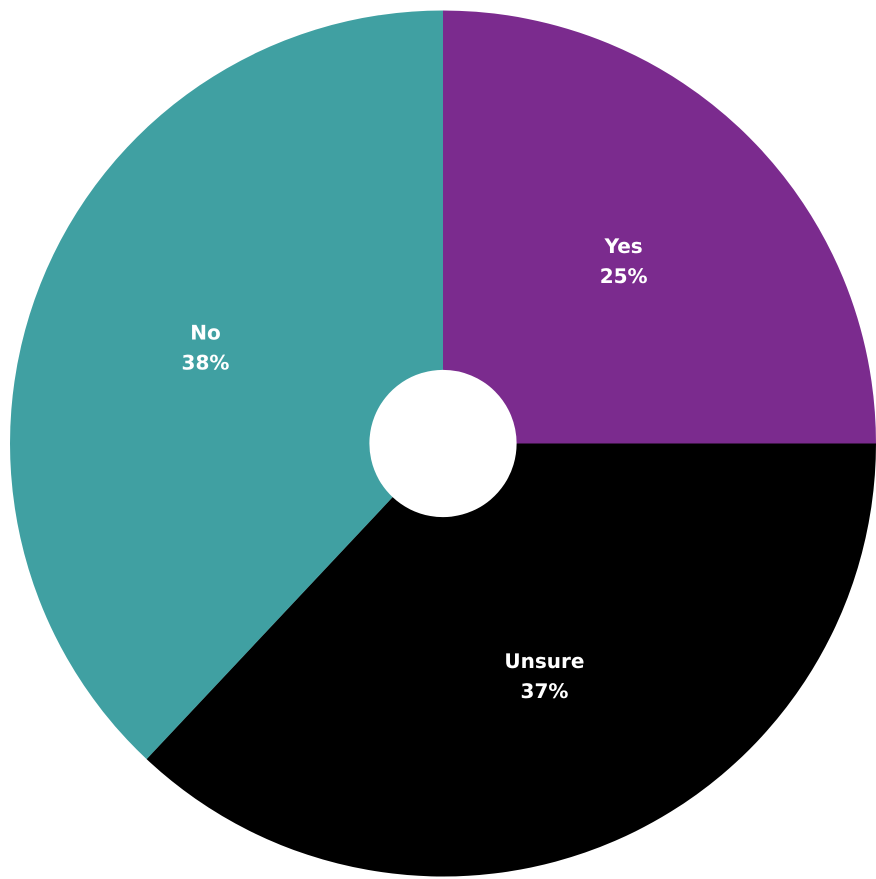 The image size is (876, 879). I want to click on data-label: 37%, so click(544, 691).